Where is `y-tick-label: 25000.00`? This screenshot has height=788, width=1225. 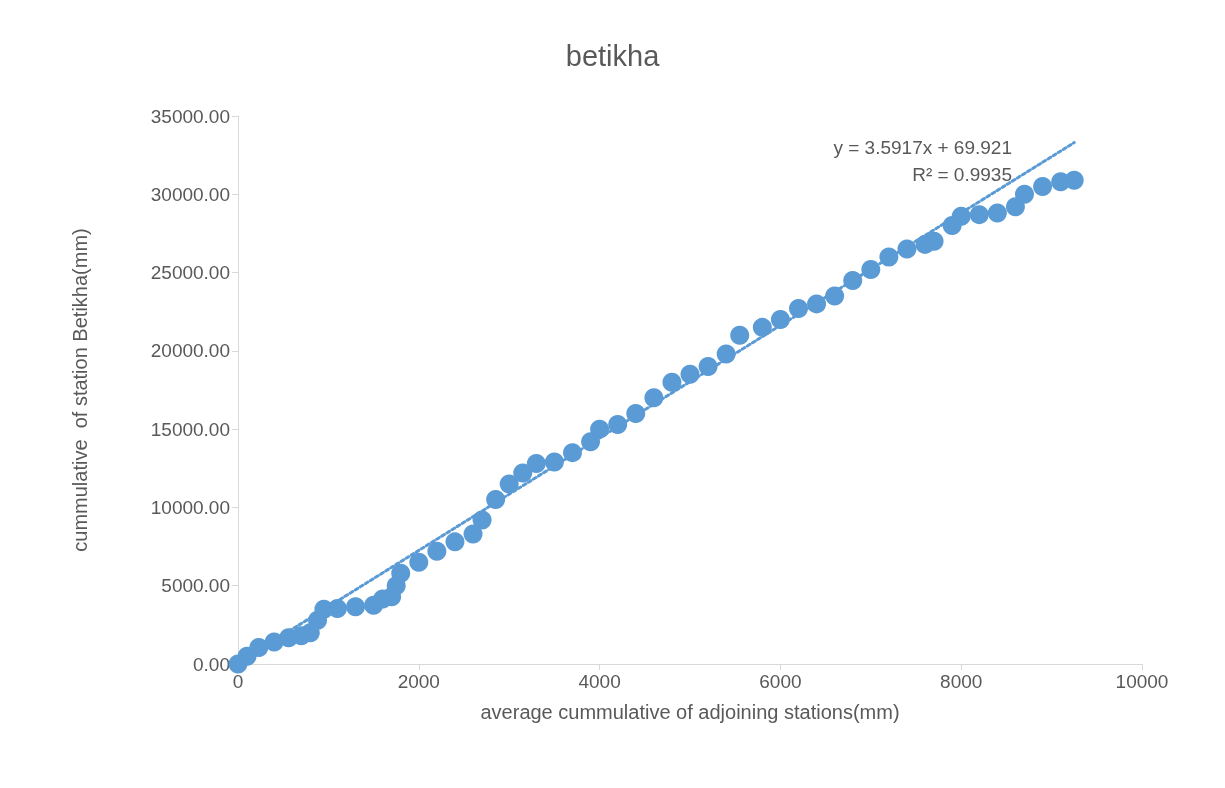
y-tick-label: 25000.00 is located at coordinates (190, 273).